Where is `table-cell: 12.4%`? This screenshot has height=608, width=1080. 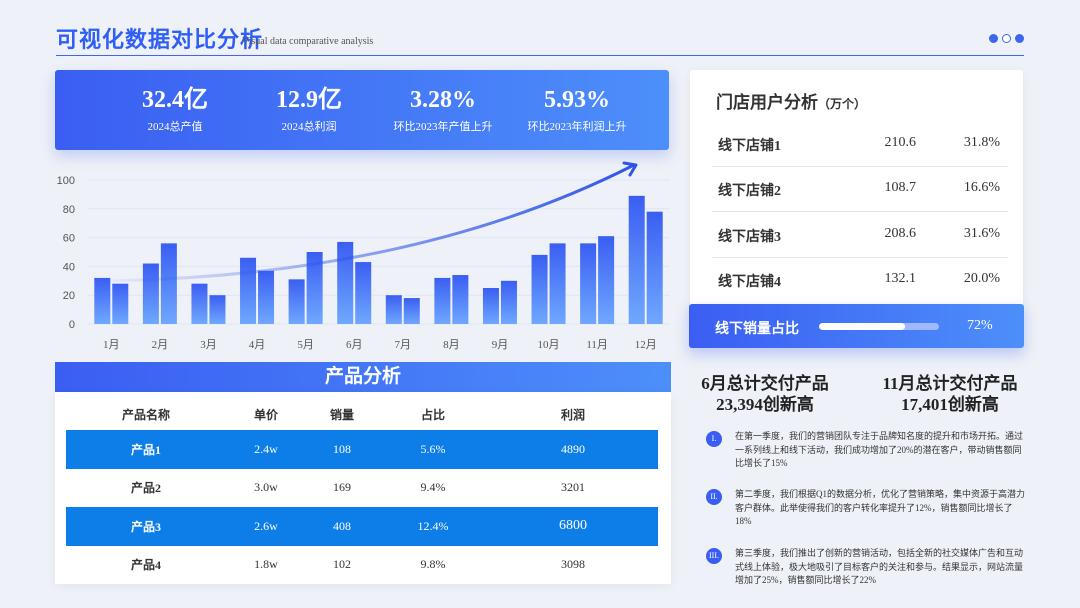
table-cell: 12.4% is located at coordinates (433, 526).